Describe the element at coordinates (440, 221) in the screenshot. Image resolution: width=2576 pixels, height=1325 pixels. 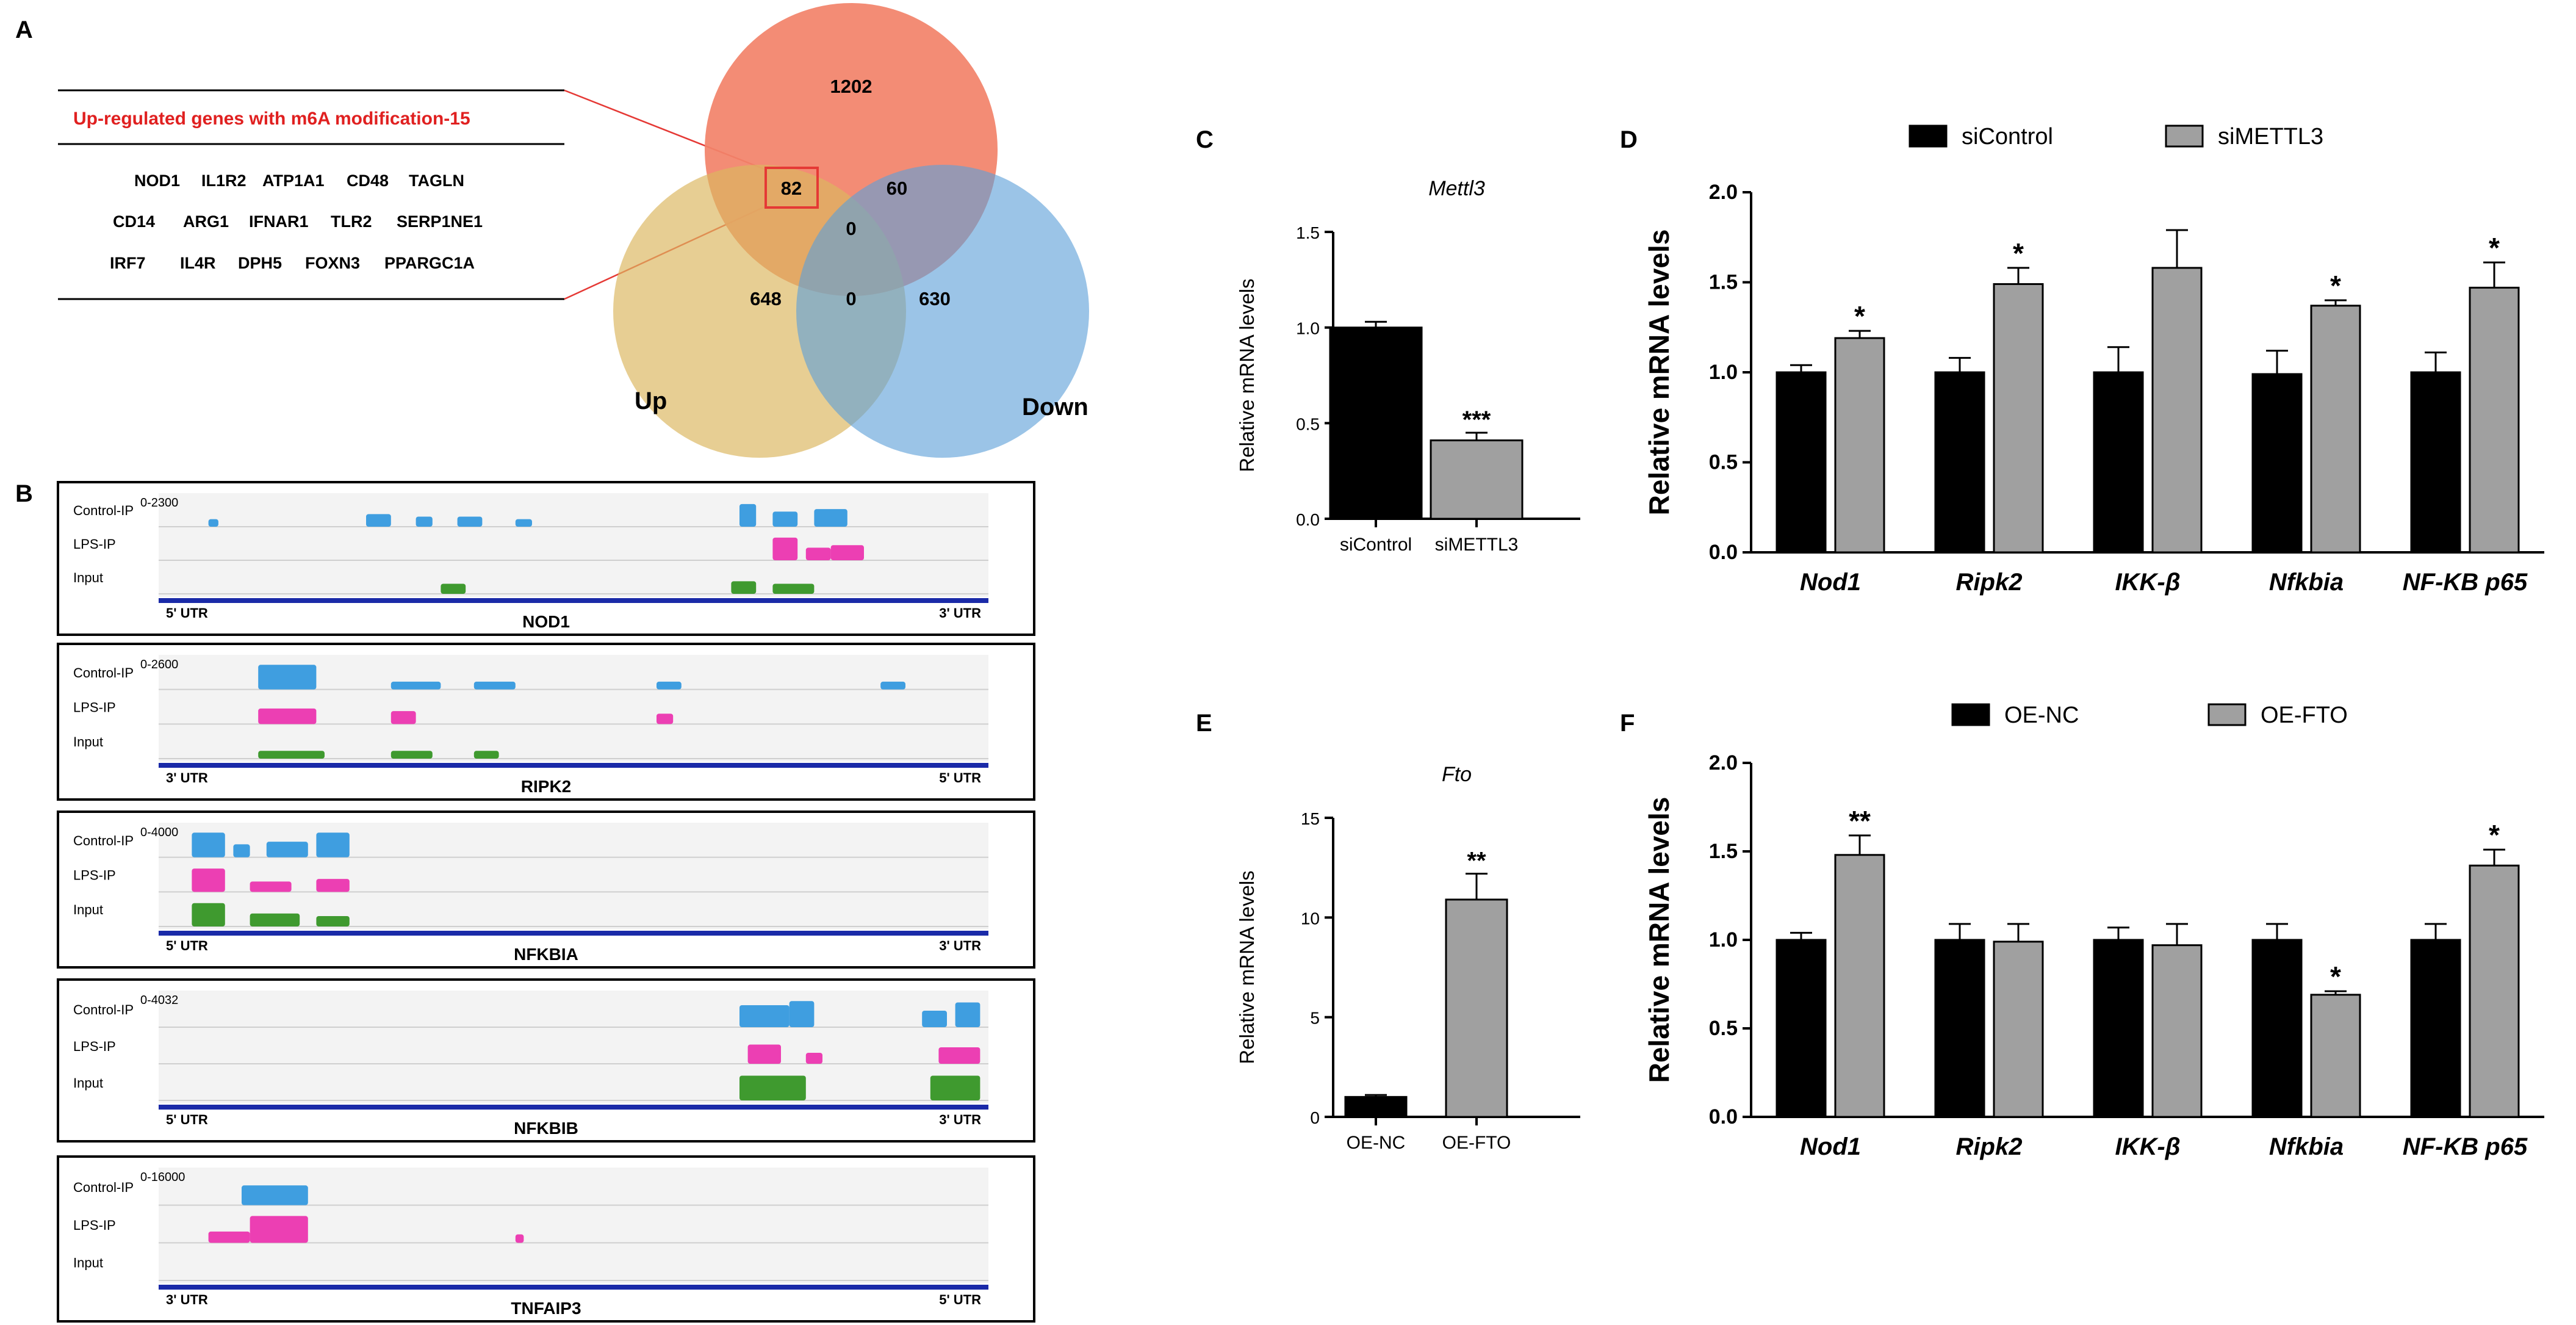
I see `gene-name: SERP1NE1` at that location.